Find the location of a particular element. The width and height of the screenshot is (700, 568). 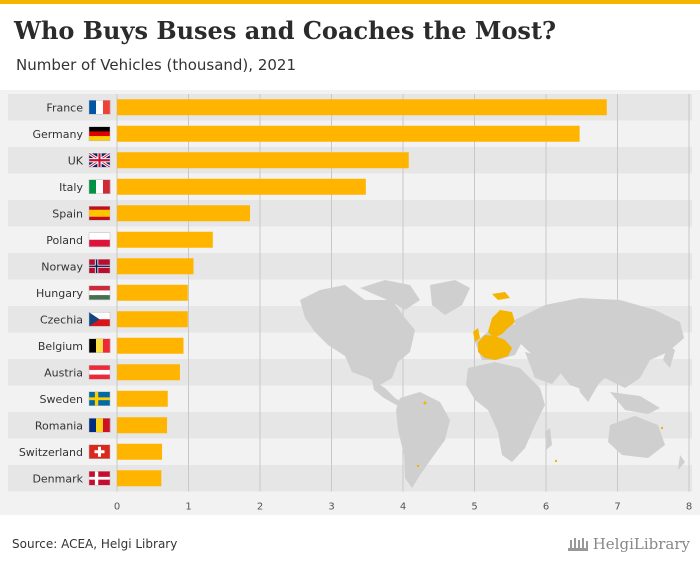

x-tick-label: 4 is located at coordinates (403, 507).